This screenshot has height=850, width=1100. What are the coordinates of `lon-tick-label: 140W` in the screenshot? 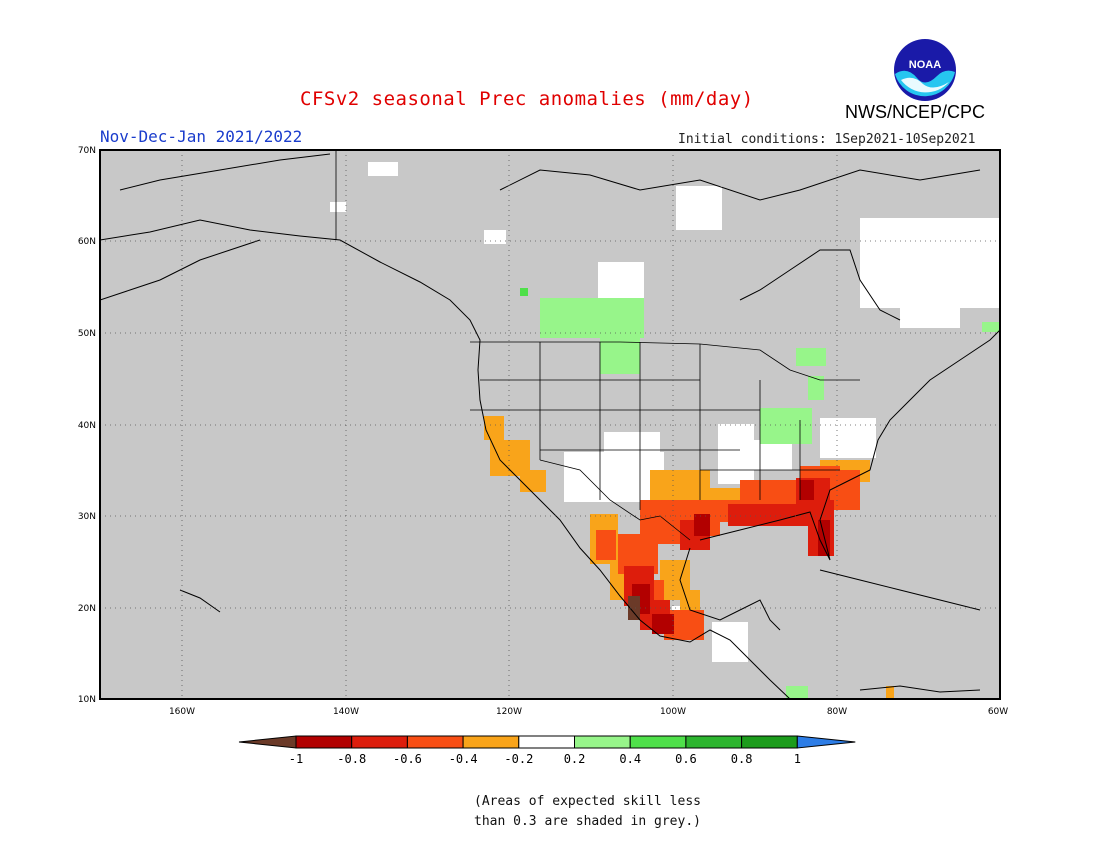 It's located at (346, 712).